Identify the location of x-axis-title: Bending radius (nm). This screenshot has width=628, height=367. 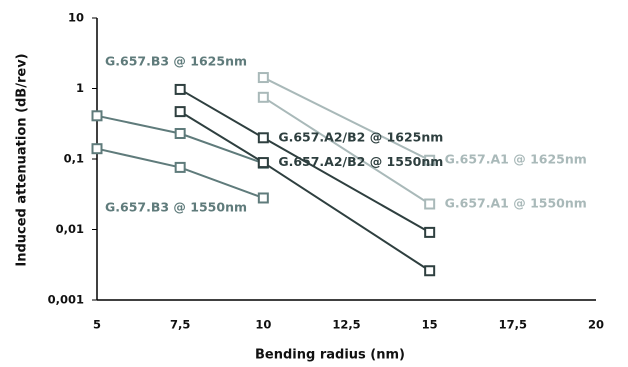
(330, 355).